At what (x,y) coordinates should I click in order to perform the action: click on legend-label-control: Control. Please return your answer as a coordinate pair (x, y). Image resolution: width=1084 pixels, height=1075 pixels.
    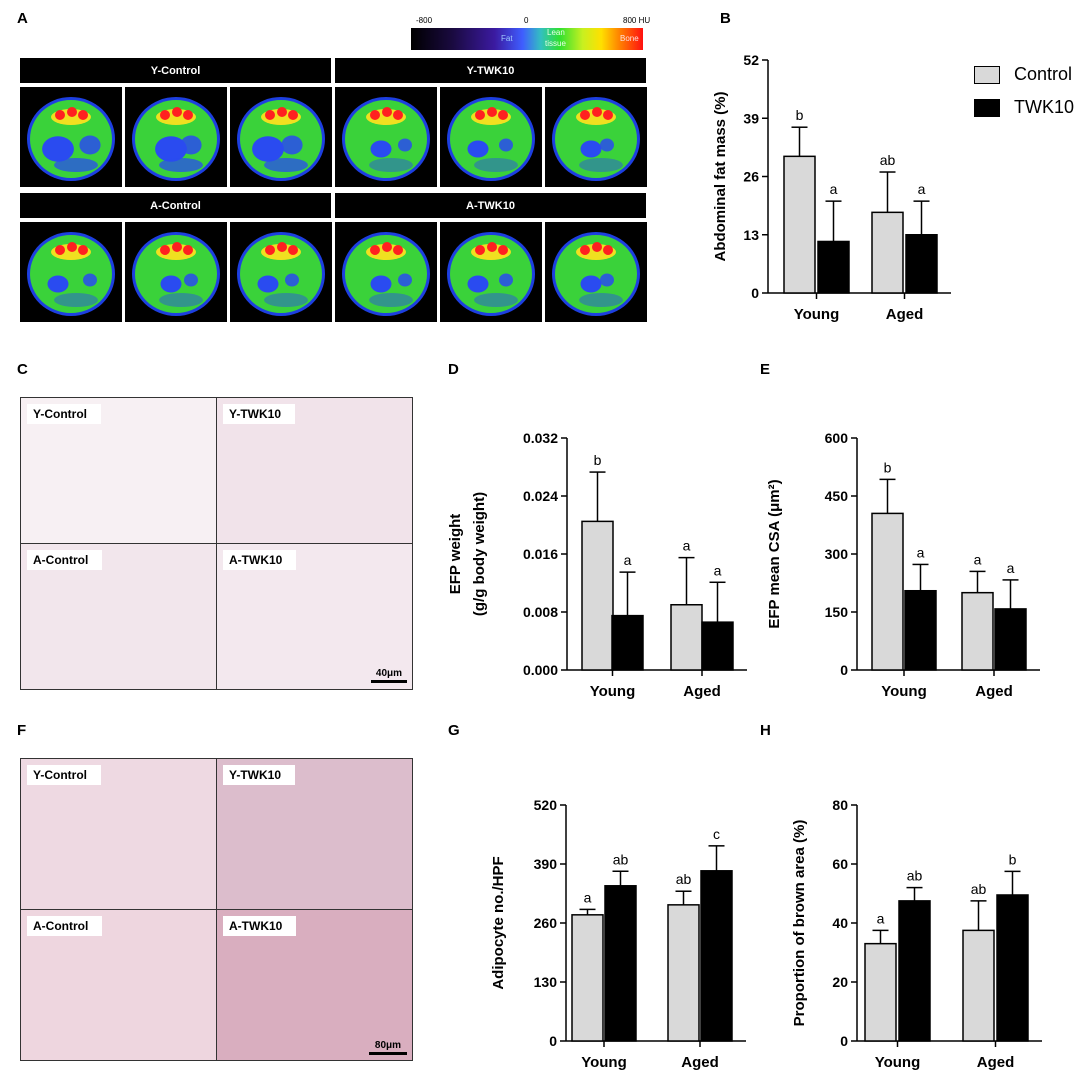
    Looking at the image, I should click on (1043, 74).